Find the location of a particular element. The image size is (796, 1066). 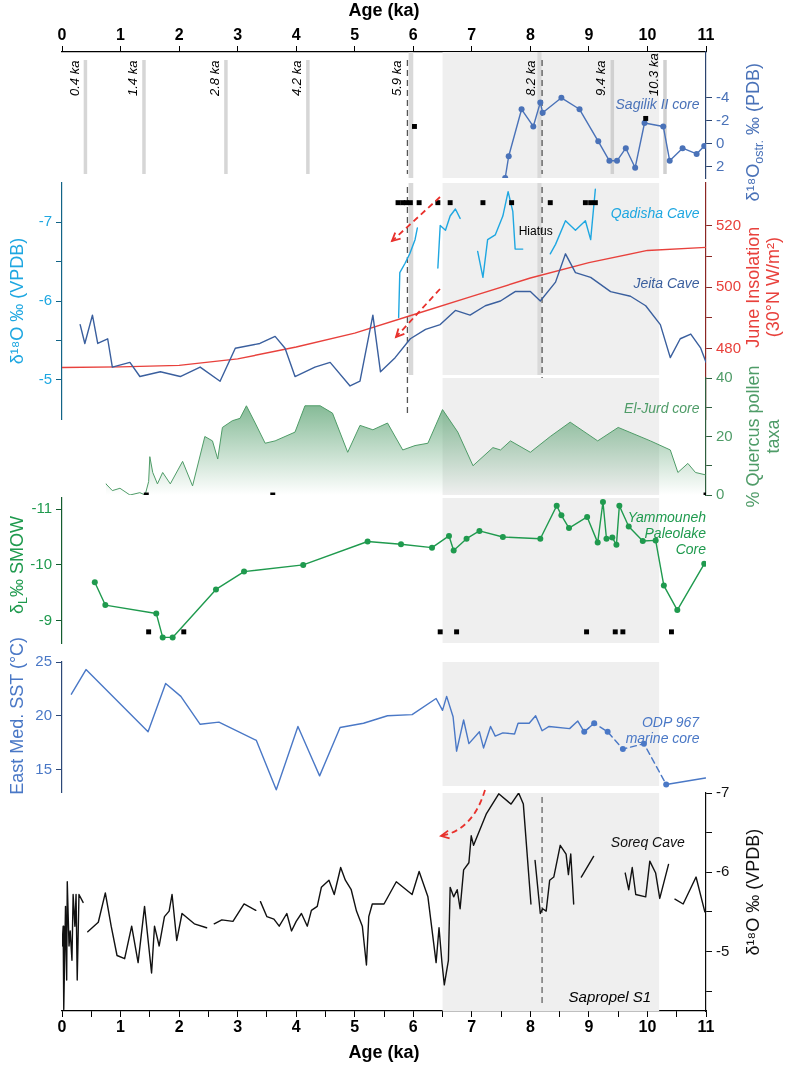

y-axis-title: δL‰ SMOW is located at coordinates (18, 564).